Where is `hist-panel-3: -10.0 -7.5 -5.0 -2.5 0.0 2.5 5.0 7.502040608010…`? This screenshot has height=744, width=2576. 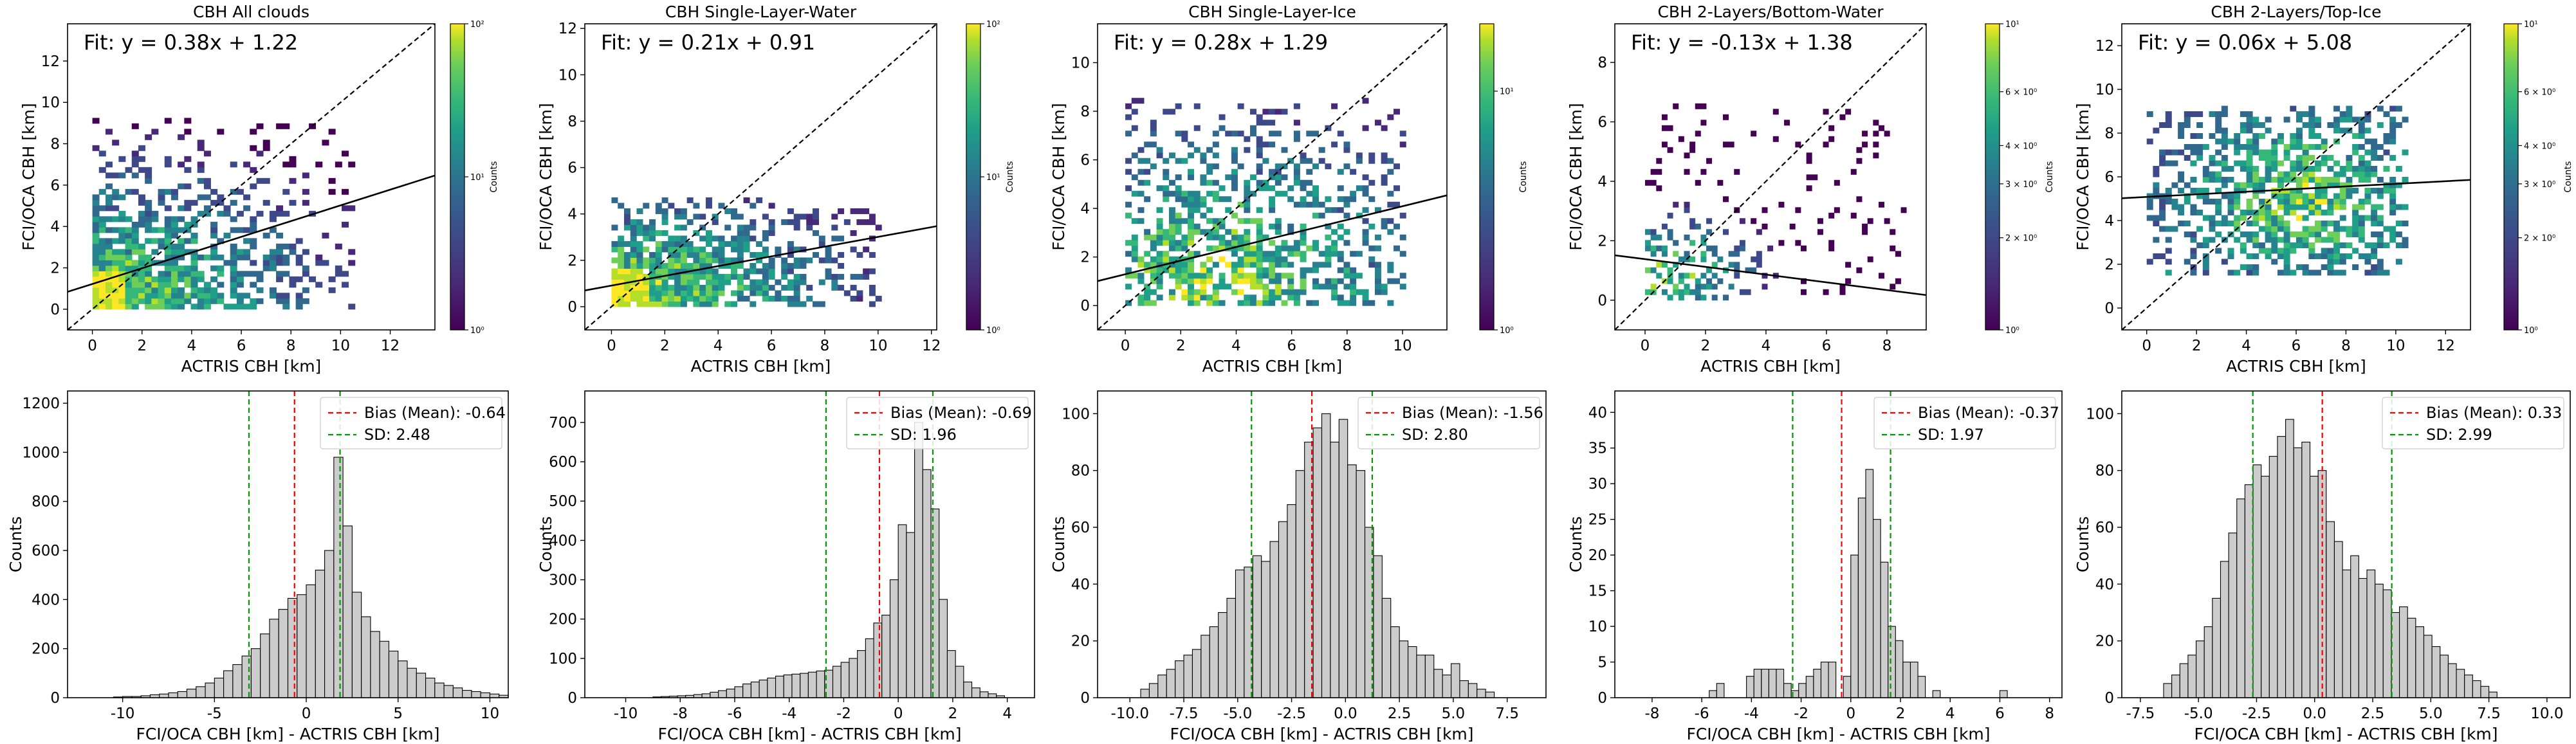 hist-panel-3: -10.0 -7.5 -5.0 -2.5 0.0 2.5 5.0 7.502040608010… is located at coordinates (1298, 567).